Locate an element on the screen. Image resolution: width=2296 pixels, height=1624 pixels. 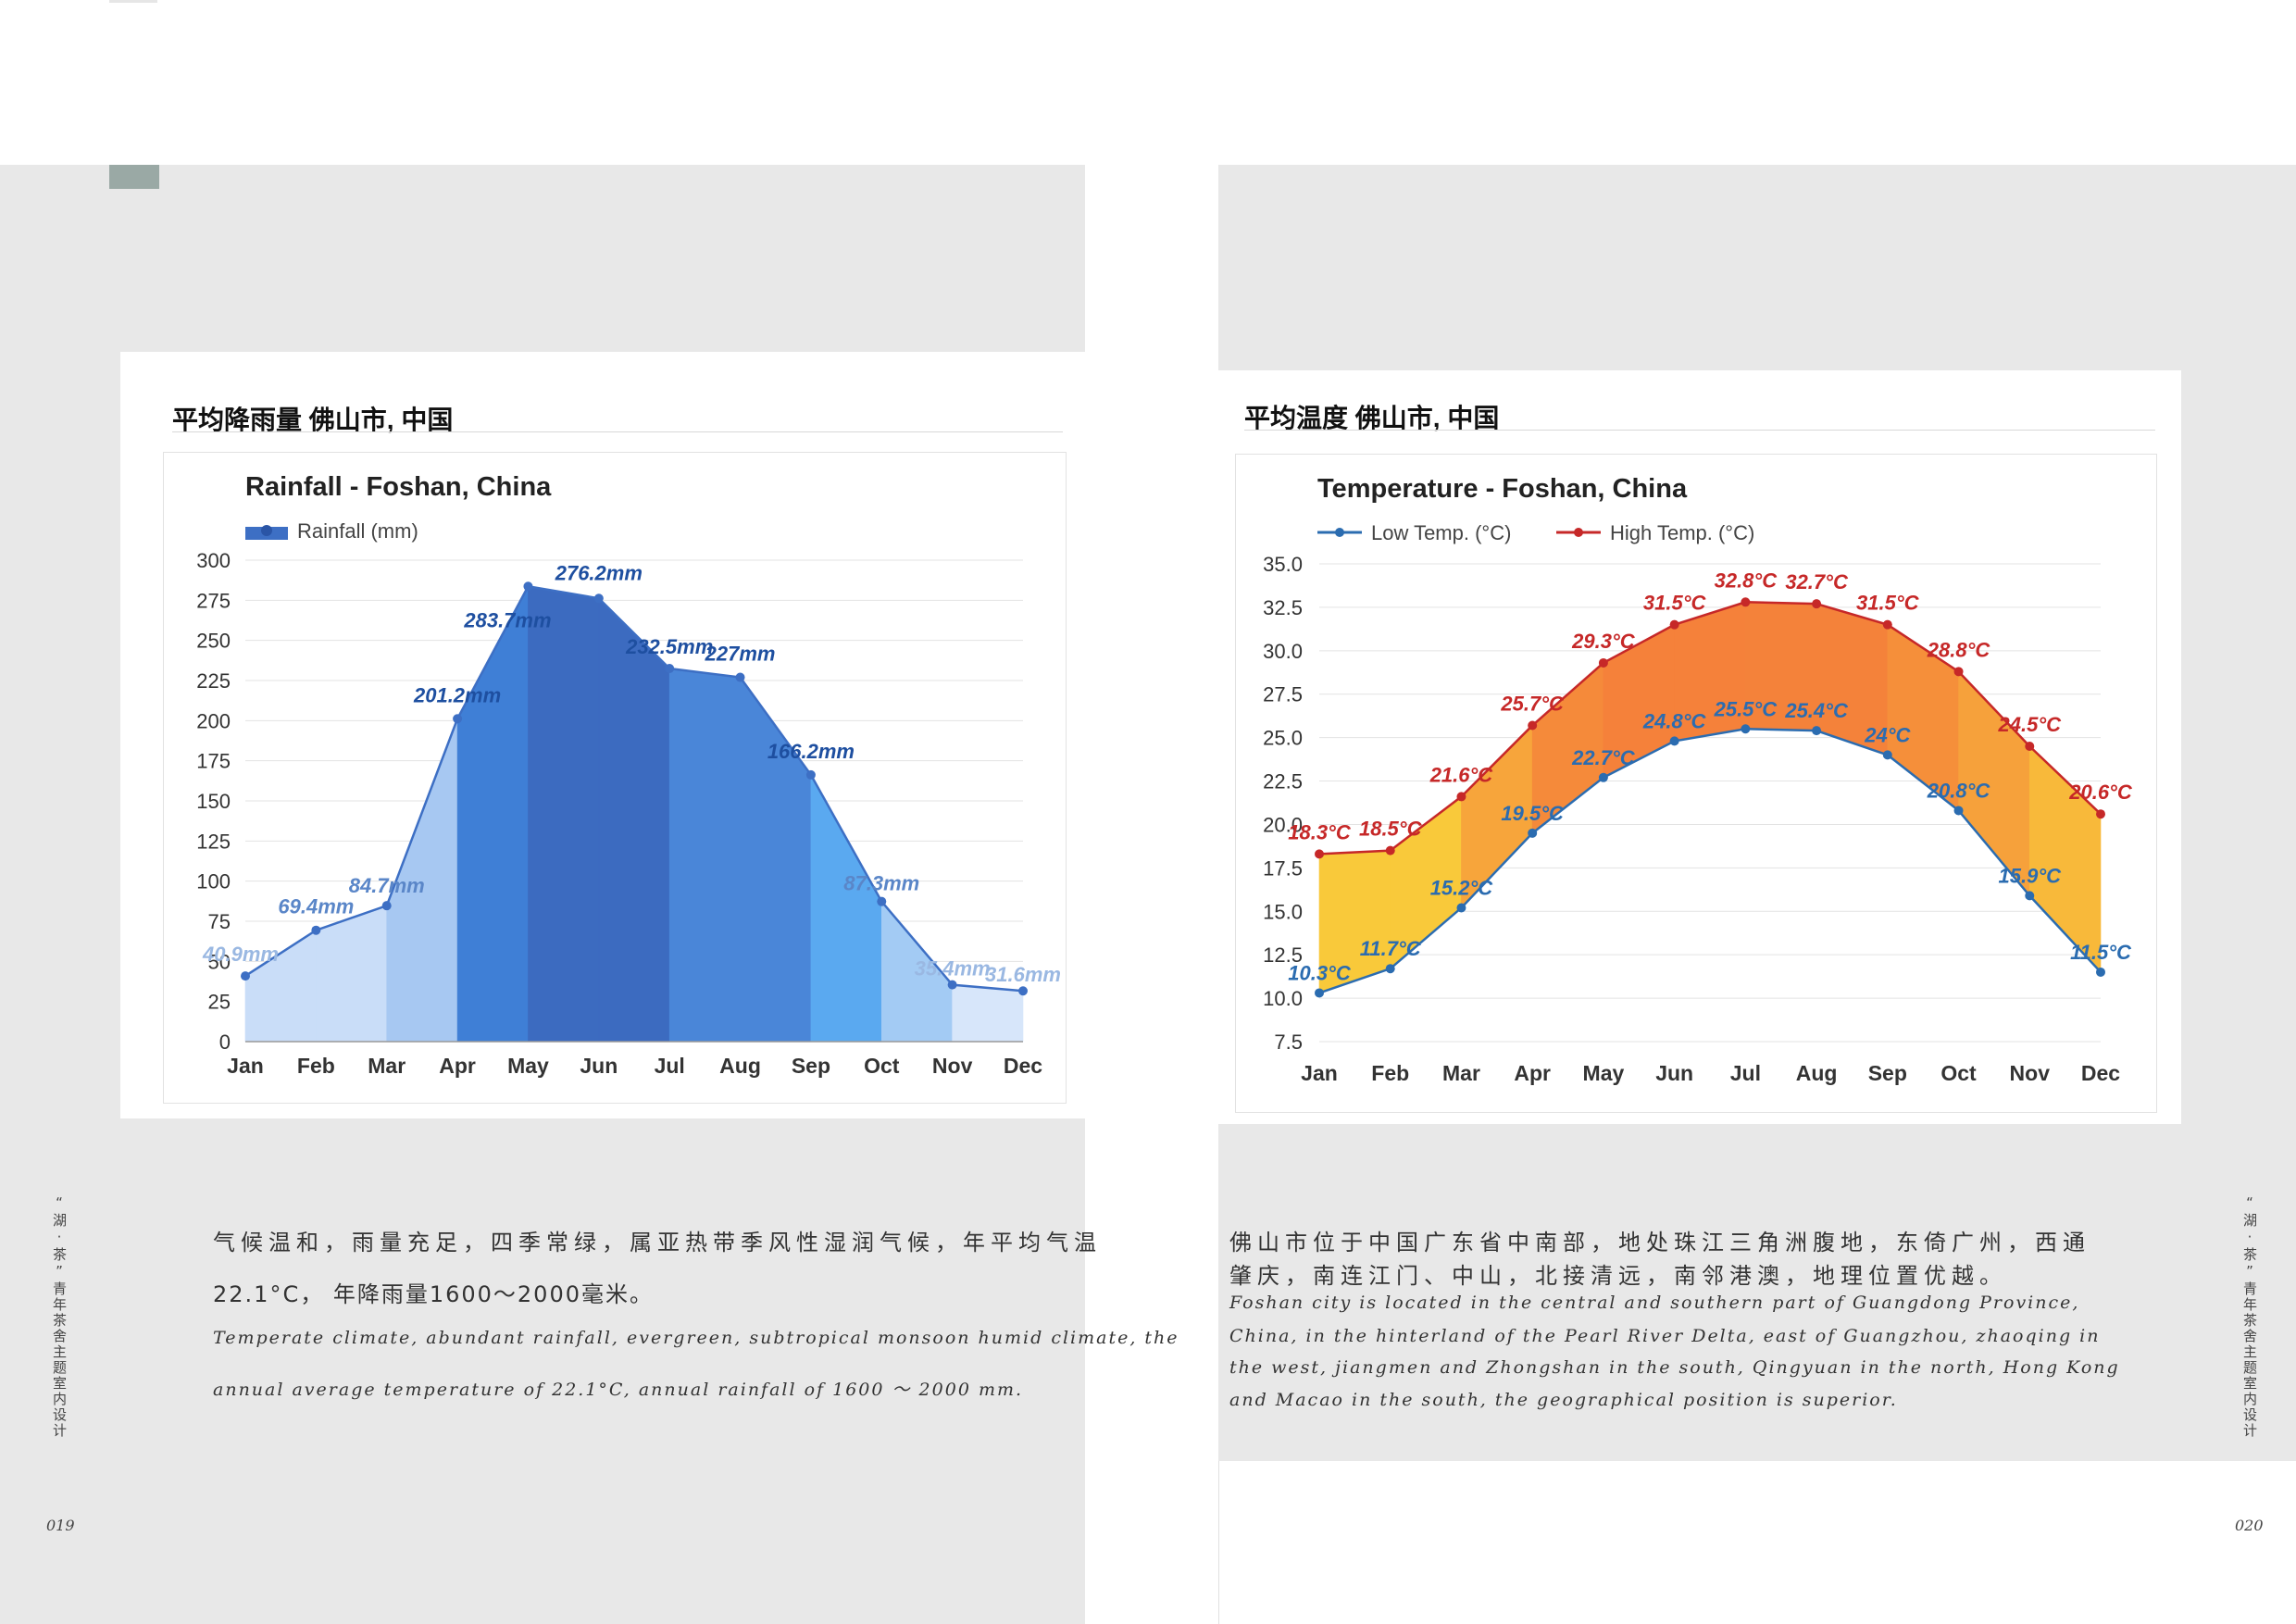
high-label: 21.6°C is located at coordinates (1461, 774).